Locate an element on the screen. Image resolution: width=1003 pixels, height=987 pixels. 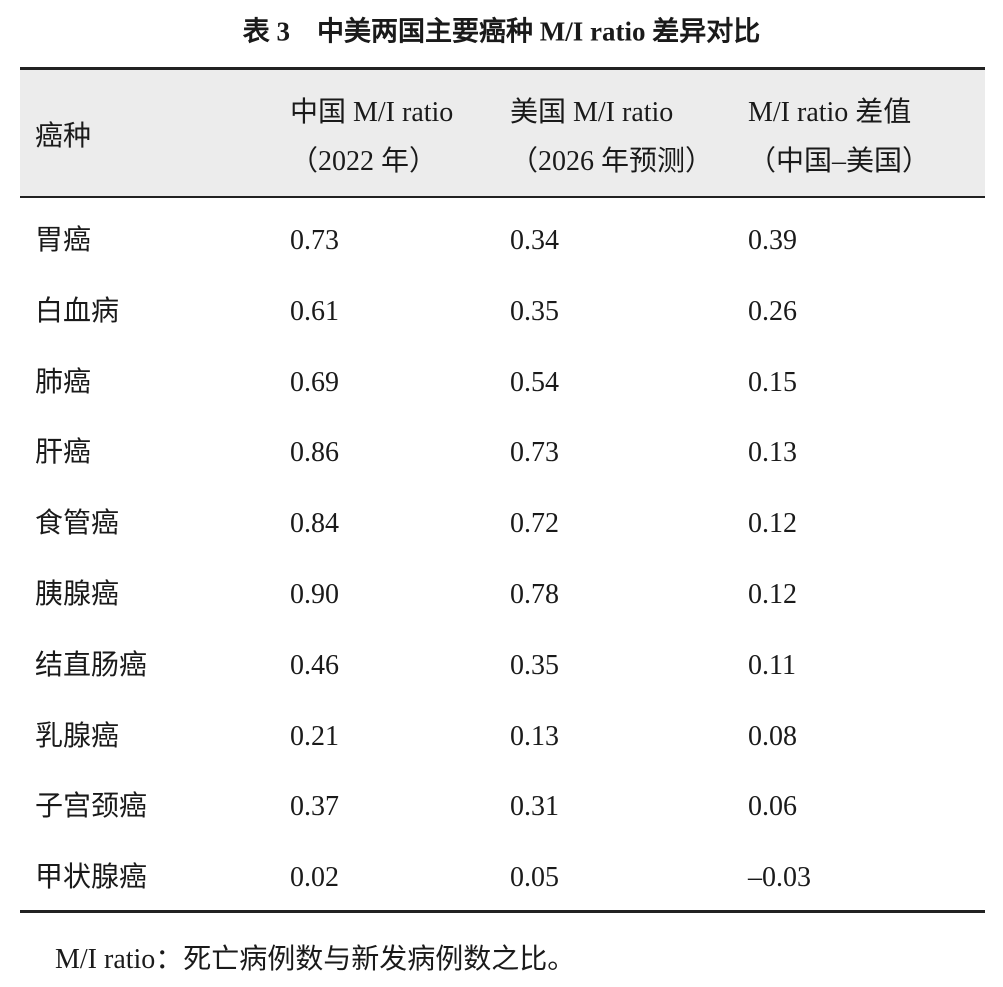
cell: 0.31 is located at coordinates (534, 807).